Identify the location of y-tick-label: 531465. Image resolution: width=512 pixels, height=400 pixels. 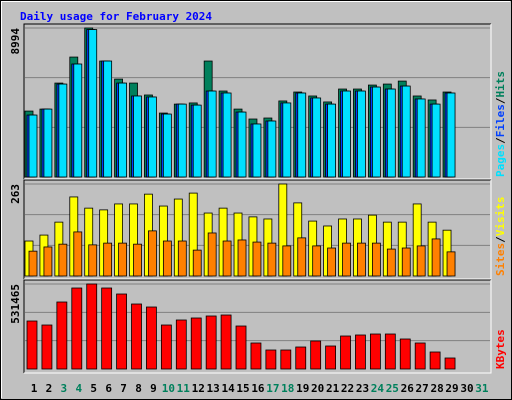
(15, 304).